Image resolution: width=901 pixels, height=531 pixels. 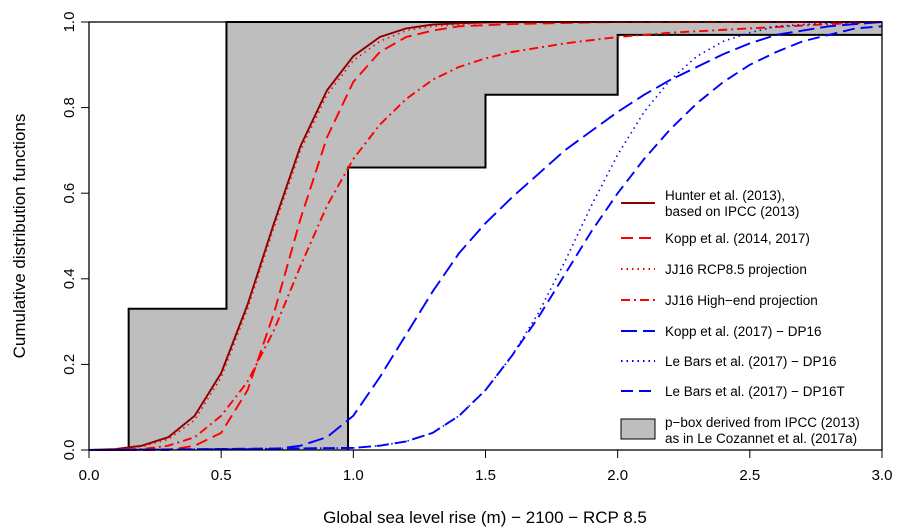 What do you see at coordinates (737, 238) in the screenshot?
I see `legend-label: Kopp et al. (2014, 2017)` at bounding box center [737, 238].